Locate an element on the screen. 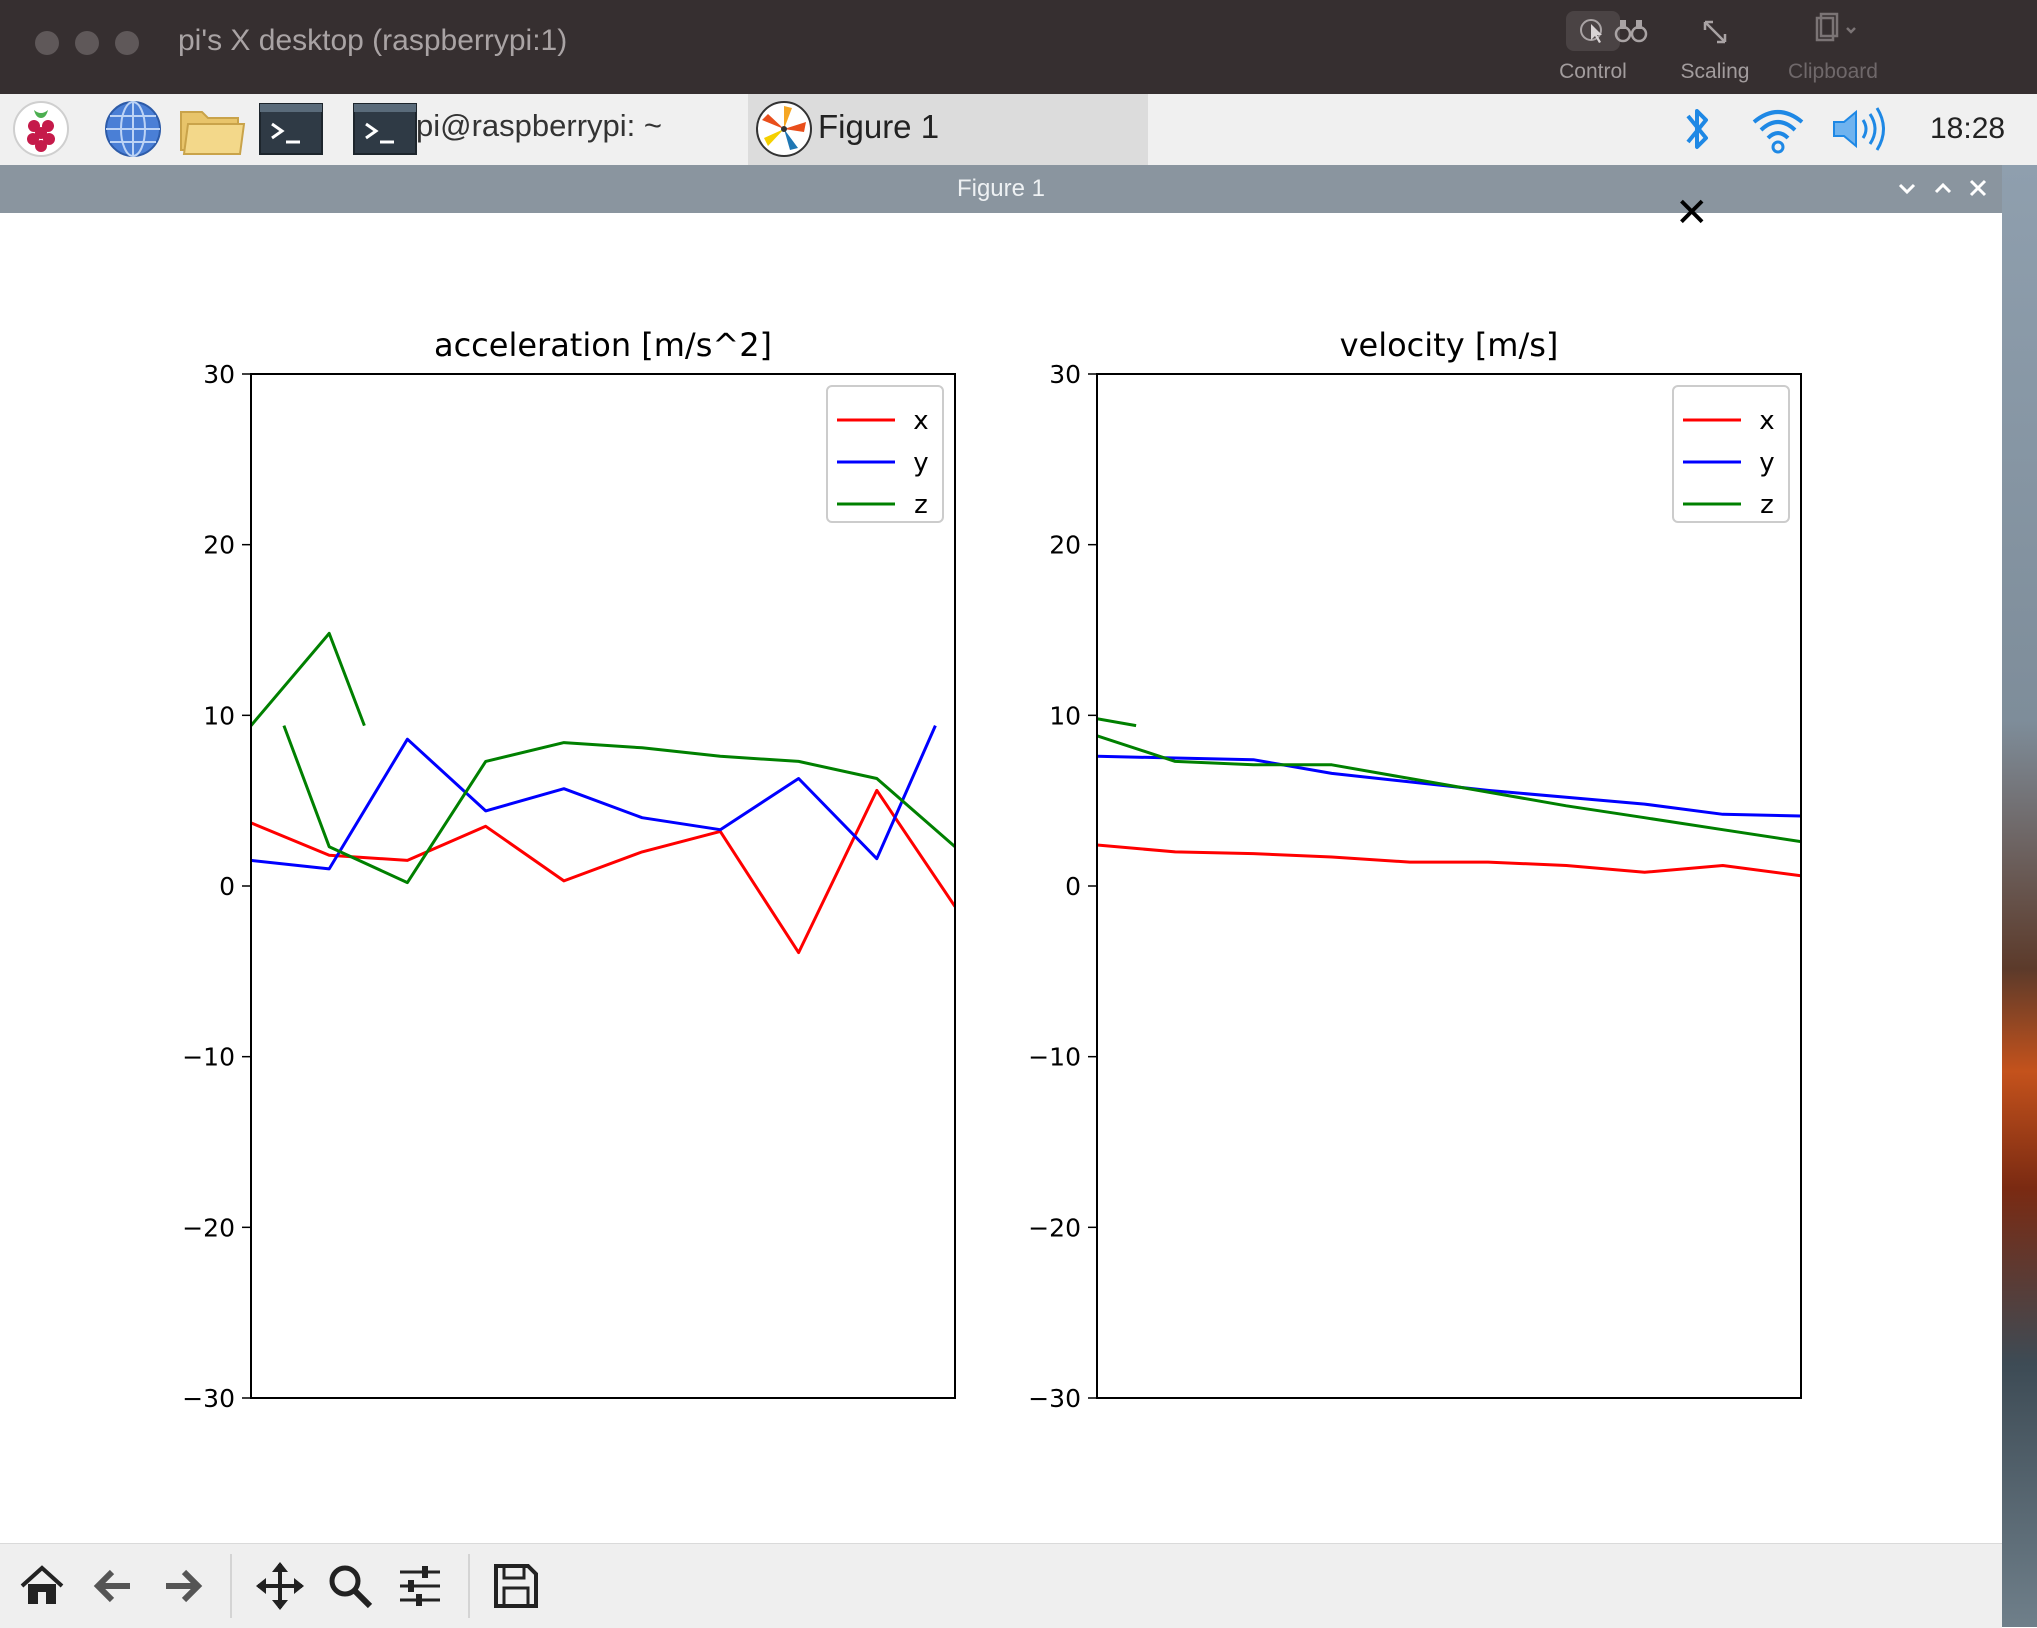 This screenshot has height=1628, width=2037. figure-task-label: Figure 1 is located at coordinates (879, 126).